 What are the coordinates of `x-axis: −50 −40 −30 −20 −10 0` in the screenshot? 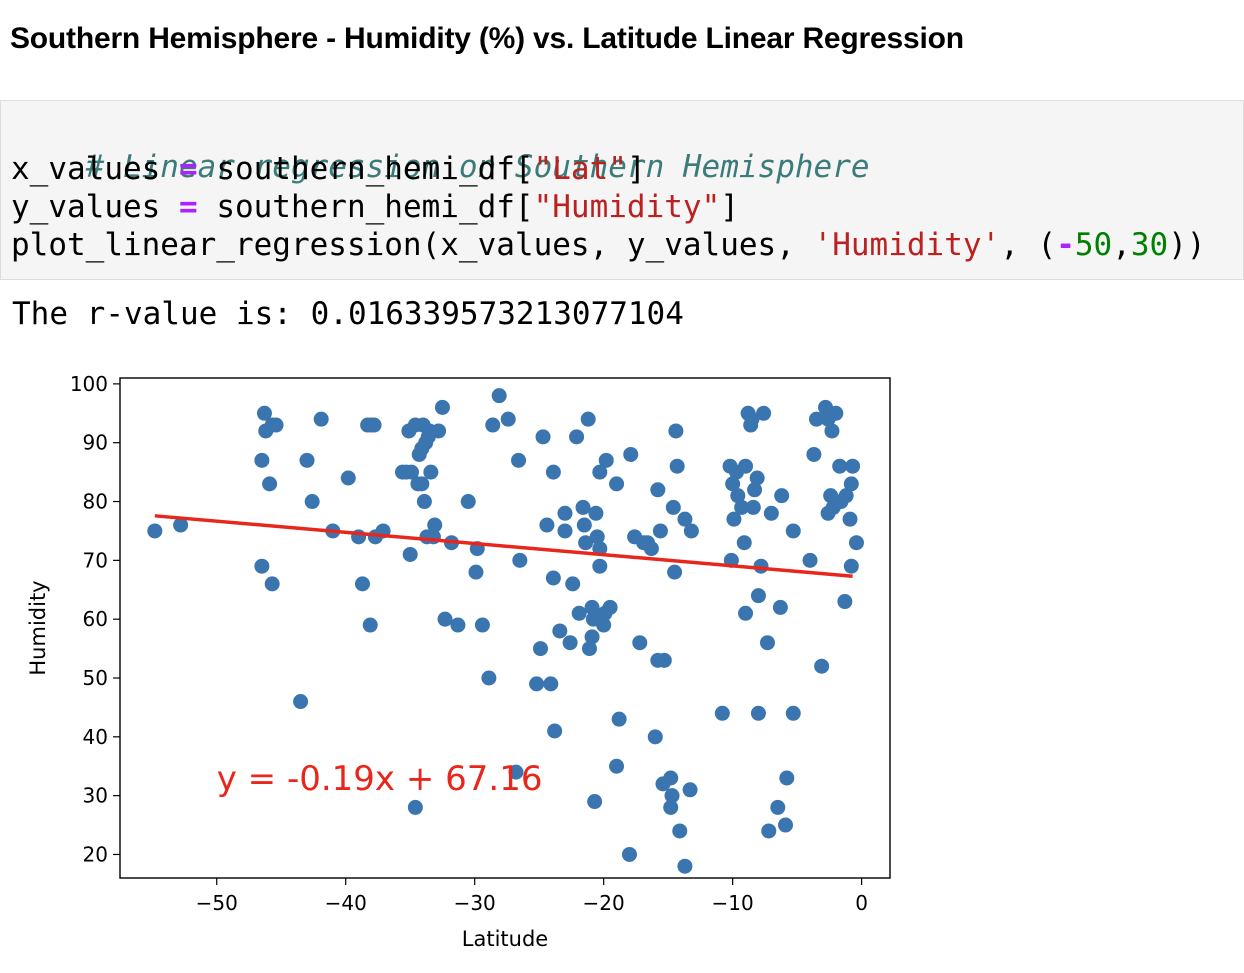 It's located at (532, 896).